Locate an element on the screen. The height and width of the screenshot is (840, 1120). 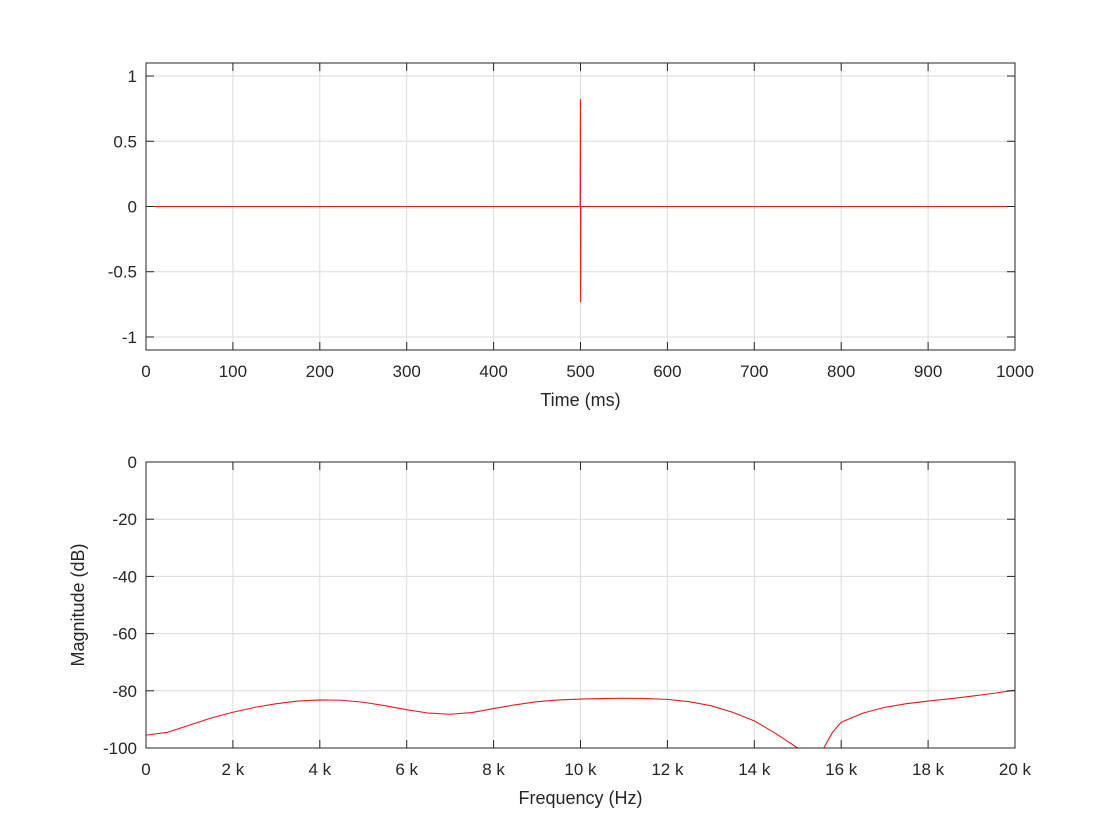
freq-x-tick-label: 14 k is located at coordinates (754, 769).